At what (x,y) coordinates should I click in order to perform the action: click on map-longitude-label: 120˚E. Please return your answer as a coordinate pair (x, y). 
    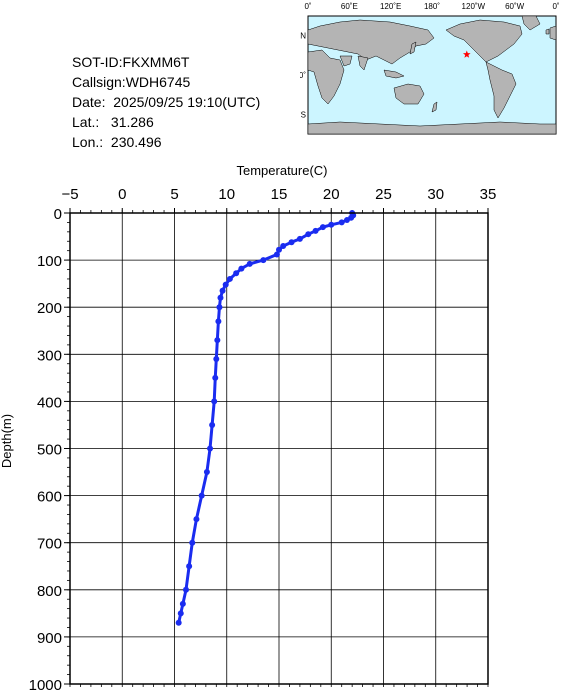
    Looking at the image, I should click on (390, 6).